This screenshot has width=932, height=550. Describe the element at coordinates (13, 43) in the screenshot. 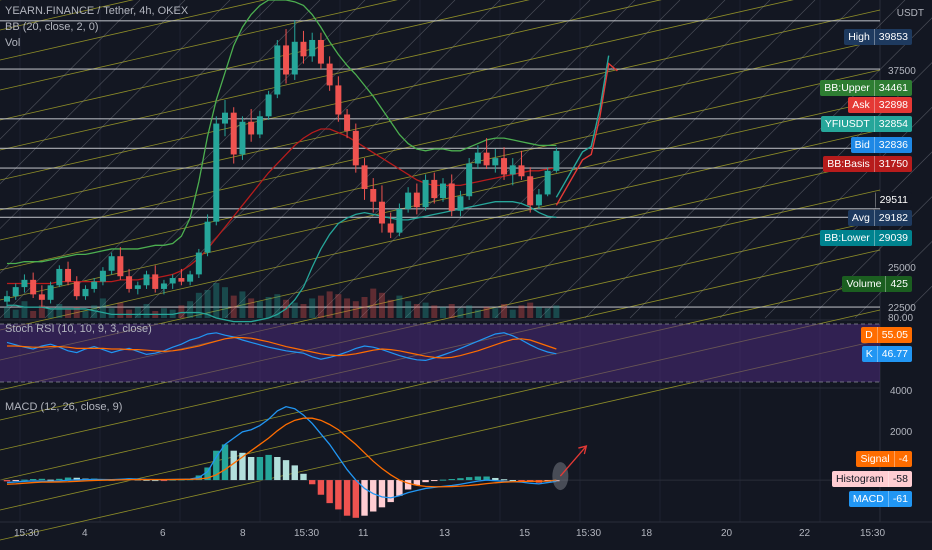

I see `volume-legend: Vol` at that location.